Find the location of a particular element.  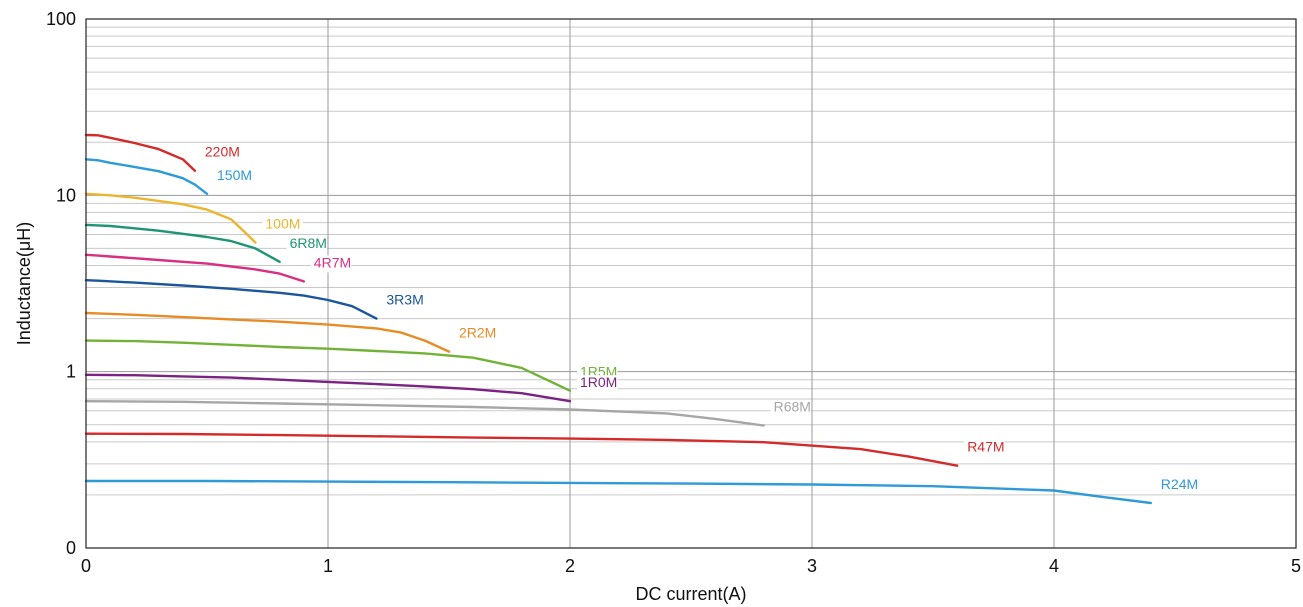

series-label-220m: 220M is located at coordinates (222, 152).